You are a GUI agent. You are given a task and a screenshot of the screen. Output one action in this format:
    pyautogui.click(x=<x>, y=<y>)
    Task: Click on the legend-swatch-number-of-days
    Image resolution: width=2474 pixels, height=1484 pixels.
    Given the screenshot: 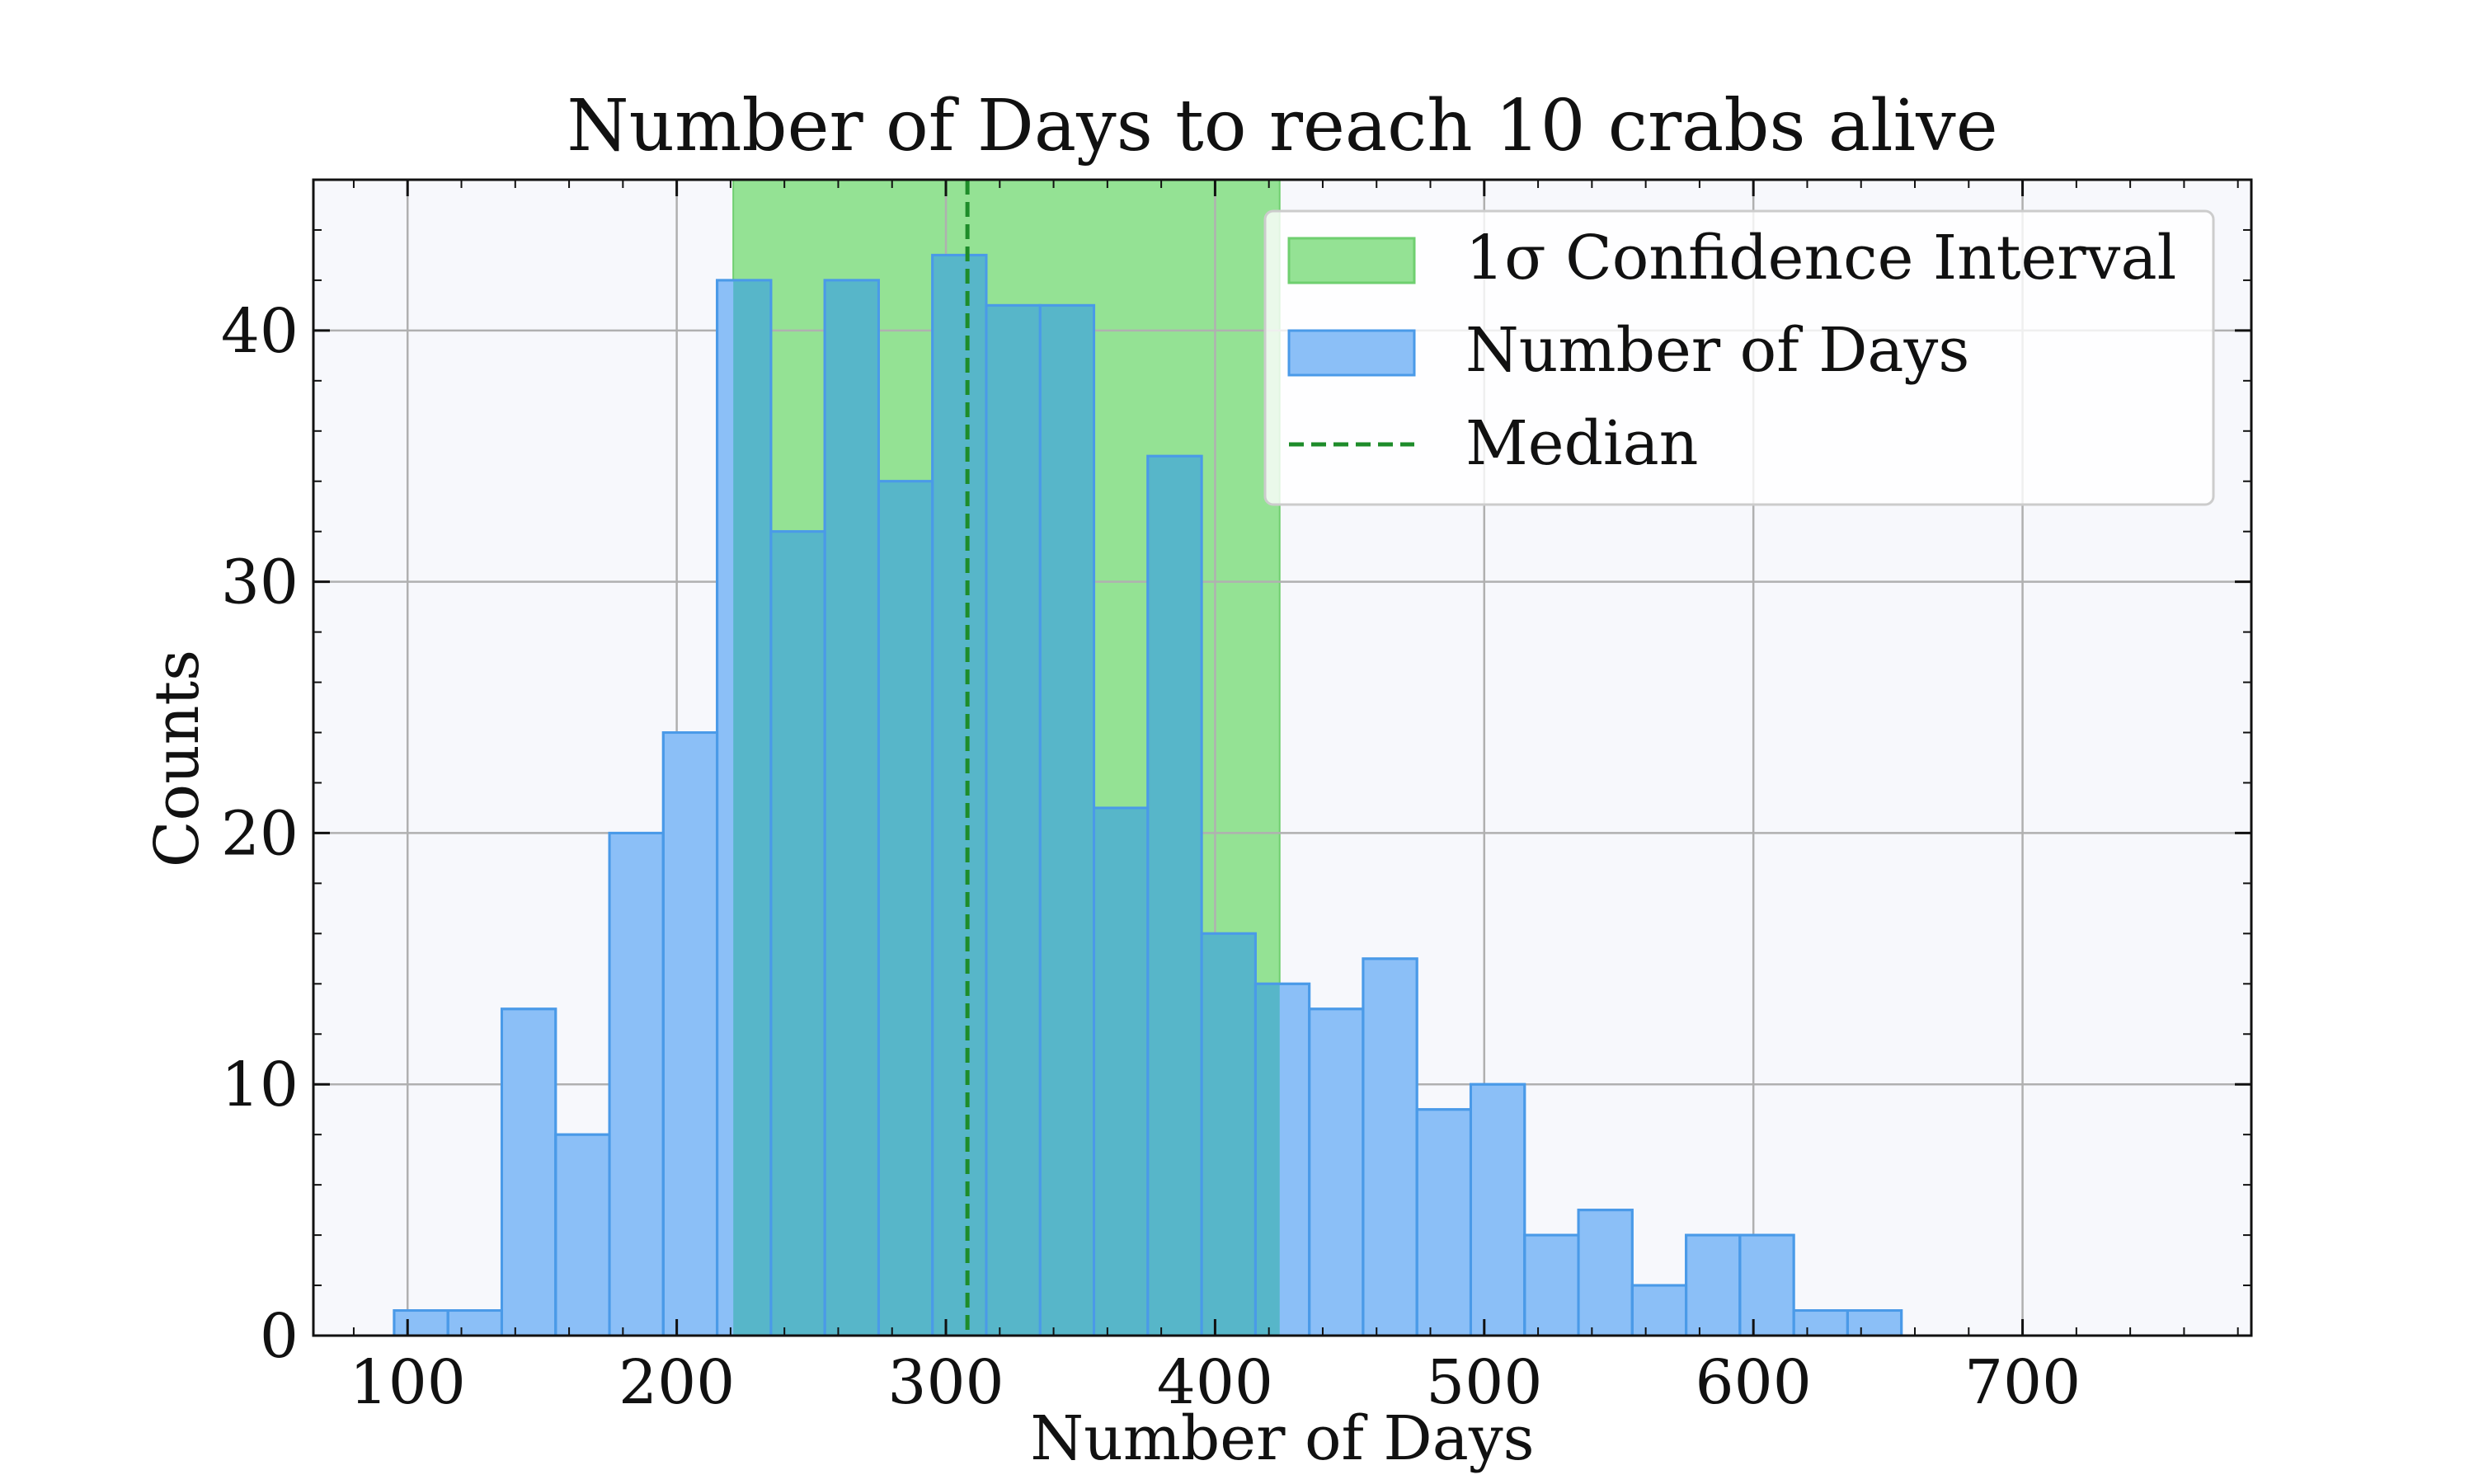 What is the action you would take?
    pyautogui.click(x=1351, y=353)
    